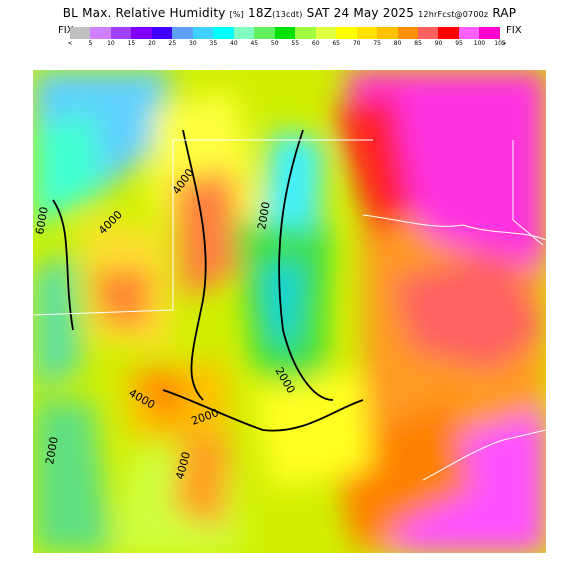  I want to click on title-date: SAT 24 May 2025, so click(360, 13).